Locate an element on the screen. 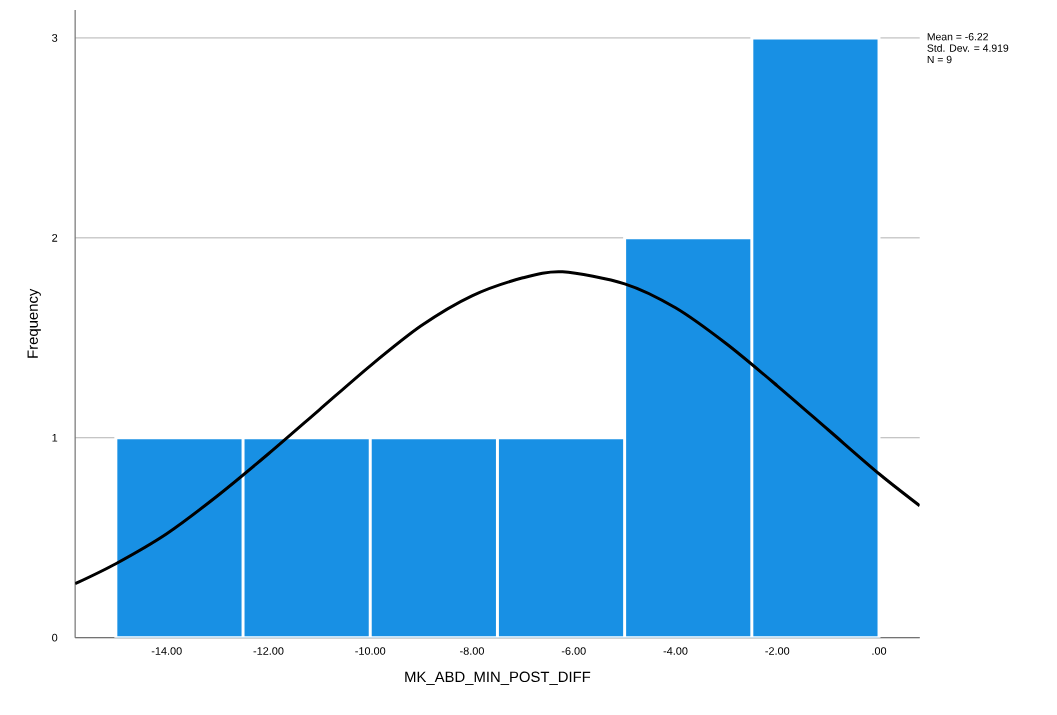  text: N = 9 is located at coordinates (939, 59).